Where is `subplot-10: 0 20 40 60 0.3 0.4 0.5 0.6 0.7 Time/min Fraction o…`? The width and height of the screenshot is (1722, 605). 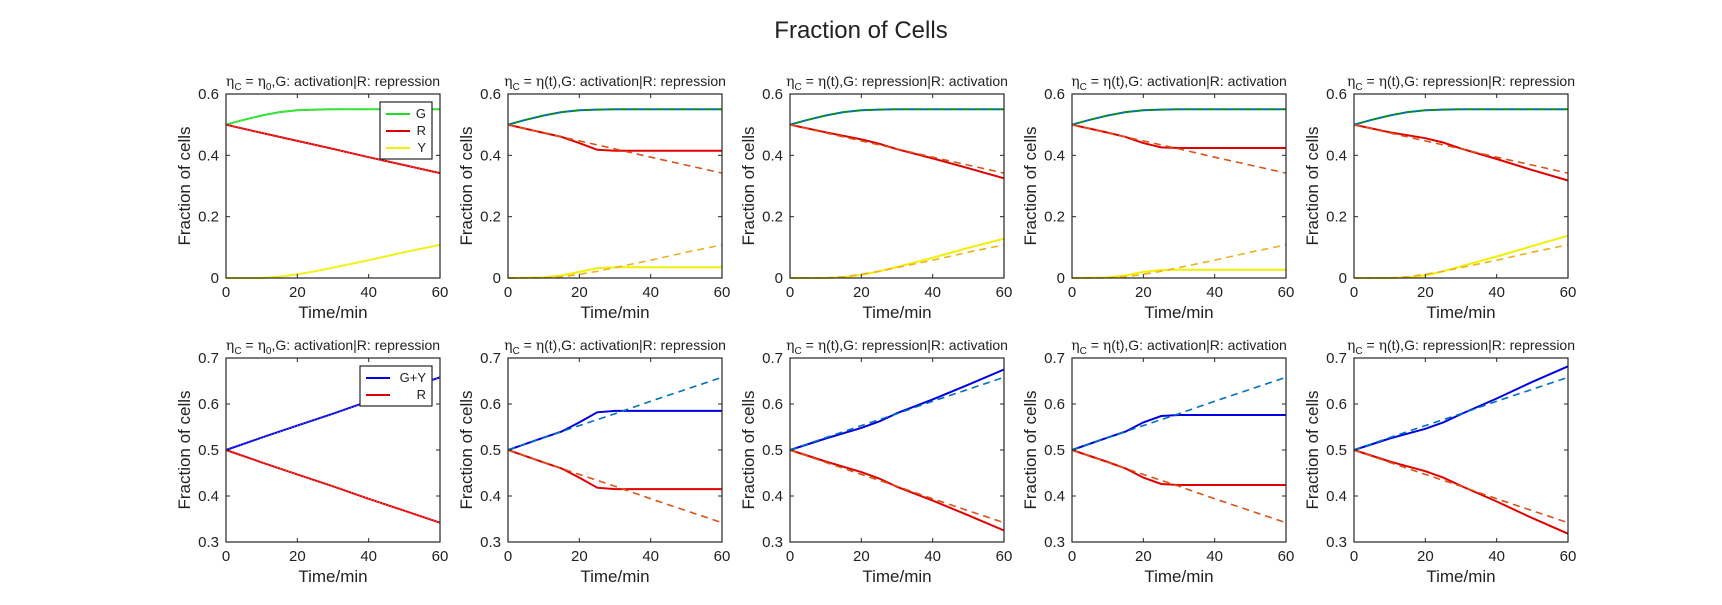
subplot-10: 0 20 40 60 0.3 0.4 0.5 0.6 0.7 Time/min Fraction o… is located at coordinates (1439, 461).